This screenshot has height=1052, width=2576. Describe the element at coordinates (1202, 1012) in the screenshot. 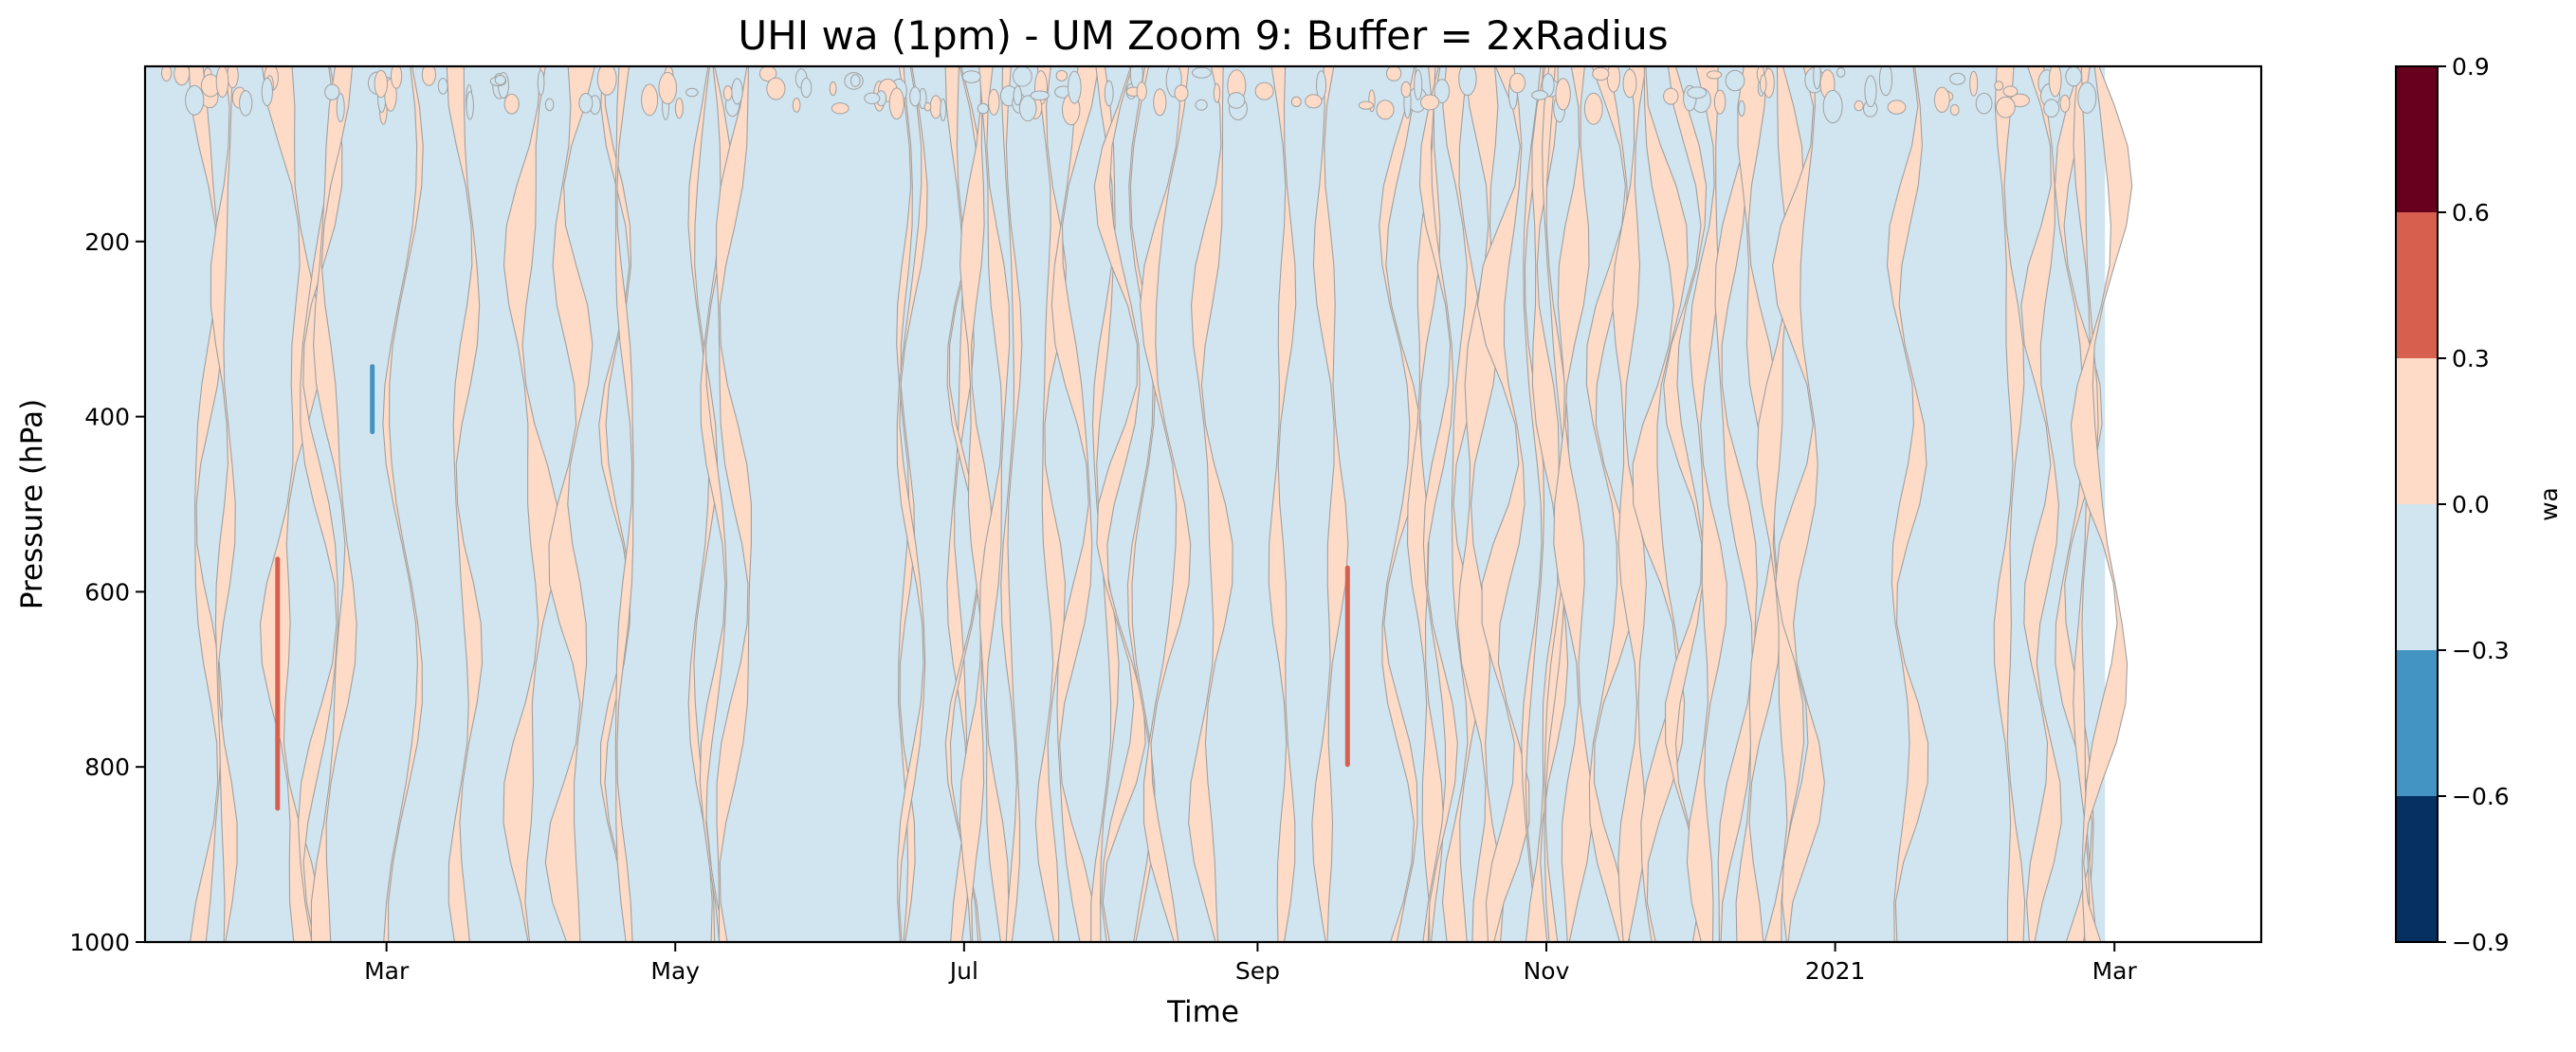

I see `x-axis-label: Time` at that location.